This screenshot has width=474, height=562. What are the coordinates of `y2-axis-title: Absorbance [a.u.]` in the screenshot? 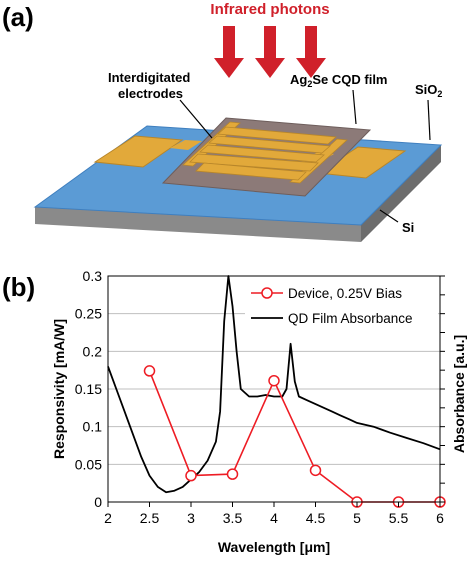 It's located at (459, 394).